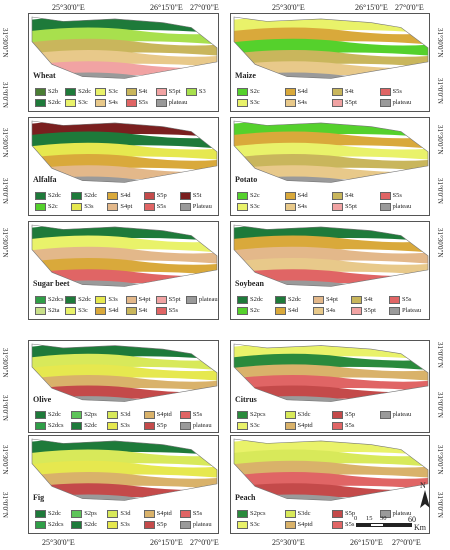  Describe the element at coordinates (298, 425) in the screenshot. I see `legend-item: S4ptd` at that location.